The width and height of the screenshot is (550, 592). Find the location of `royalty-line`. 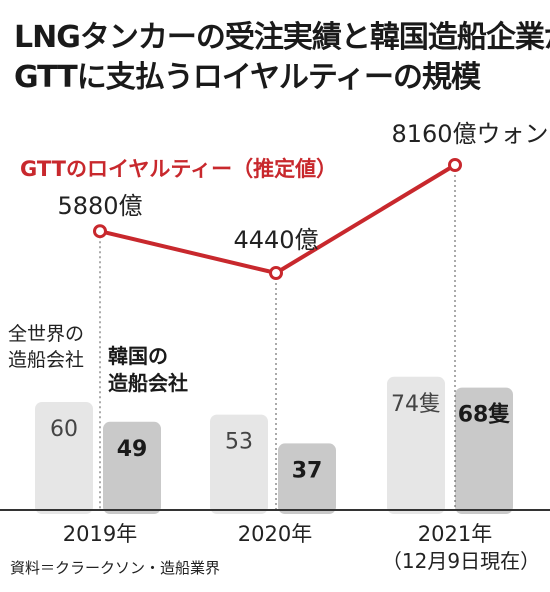

royalty-line is located at coordinates (278, 219).